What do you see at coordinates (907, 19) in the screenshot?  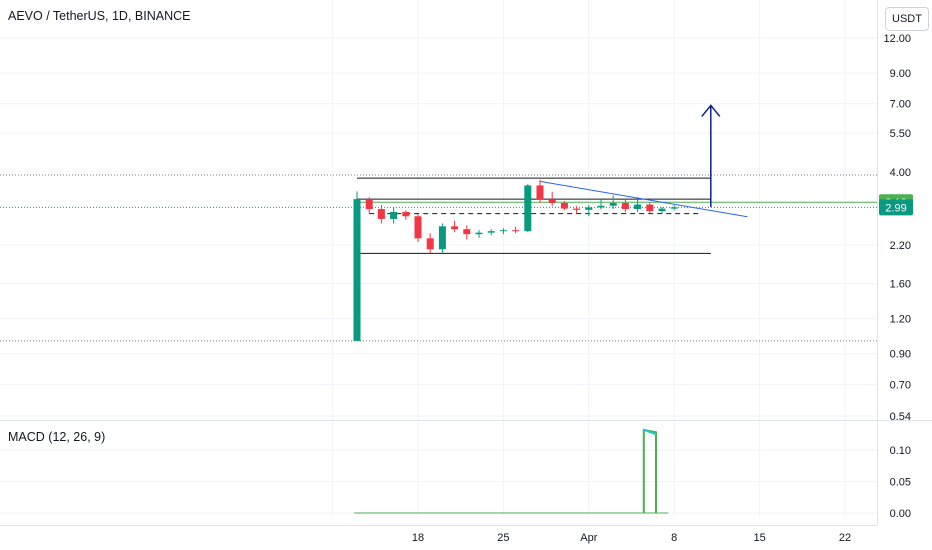 I see `currency-button: USDT` at bounding box center [907, 19].